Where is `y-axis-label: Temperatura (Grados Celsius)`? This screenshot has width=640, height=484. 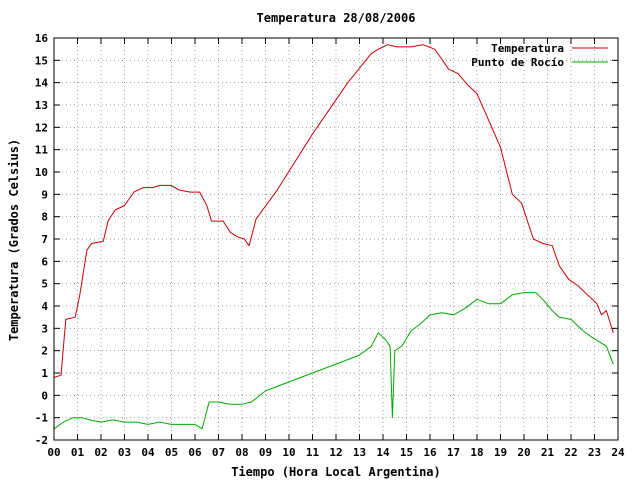 y-axis-label: Temperatura (Grados Celsius) is located at coordinates (14, 240).